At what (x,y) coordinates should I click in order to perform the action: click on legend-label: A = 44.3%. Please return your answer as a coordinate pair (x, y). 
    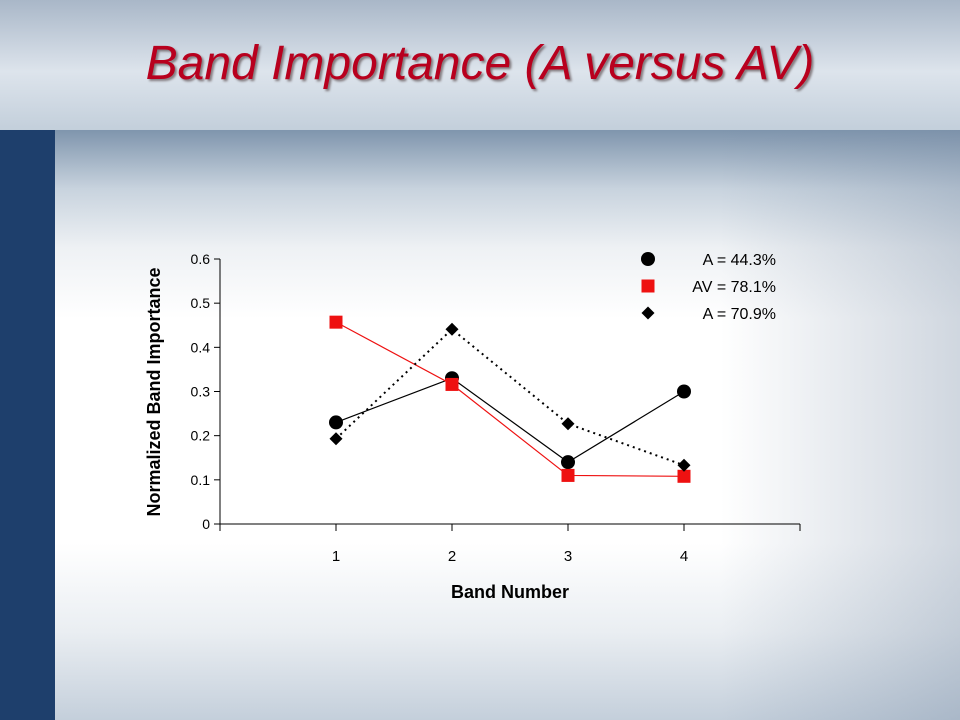
    Looking at the image, I should click on (739, 260).